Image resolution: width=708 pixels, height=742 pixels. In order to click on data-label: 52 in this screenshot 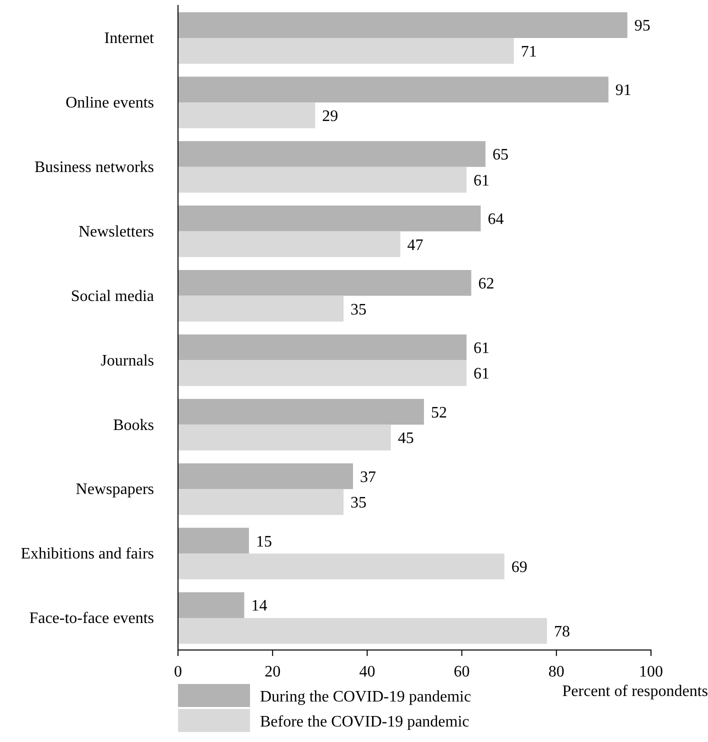, I will do `click(438, 413)`.